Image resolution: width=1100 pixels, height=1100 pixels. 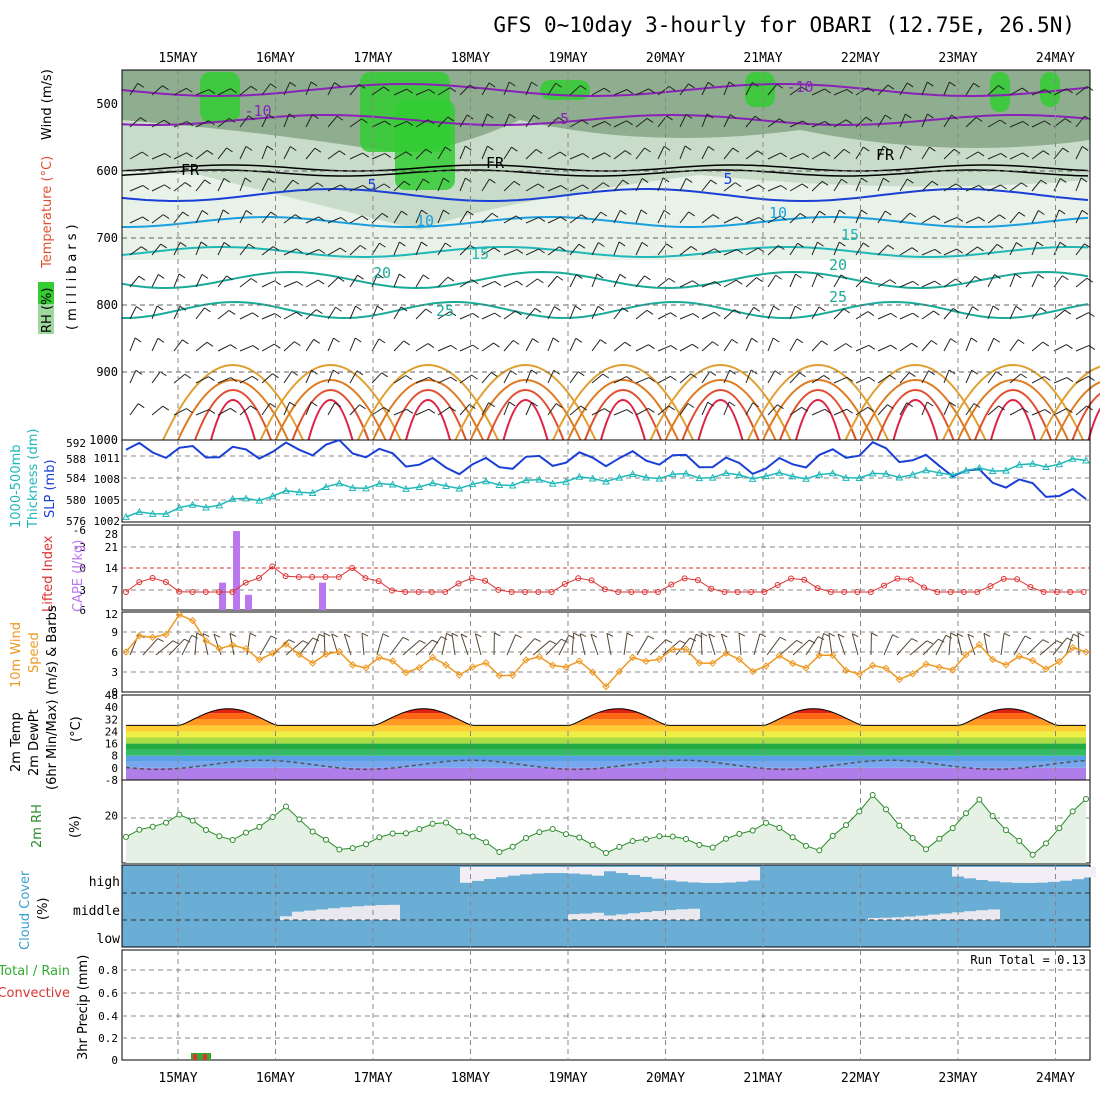 What do you see at coordinates (605, 280) in the screenshot?
I see `temperature-contour` at bounding box center [605, 280].